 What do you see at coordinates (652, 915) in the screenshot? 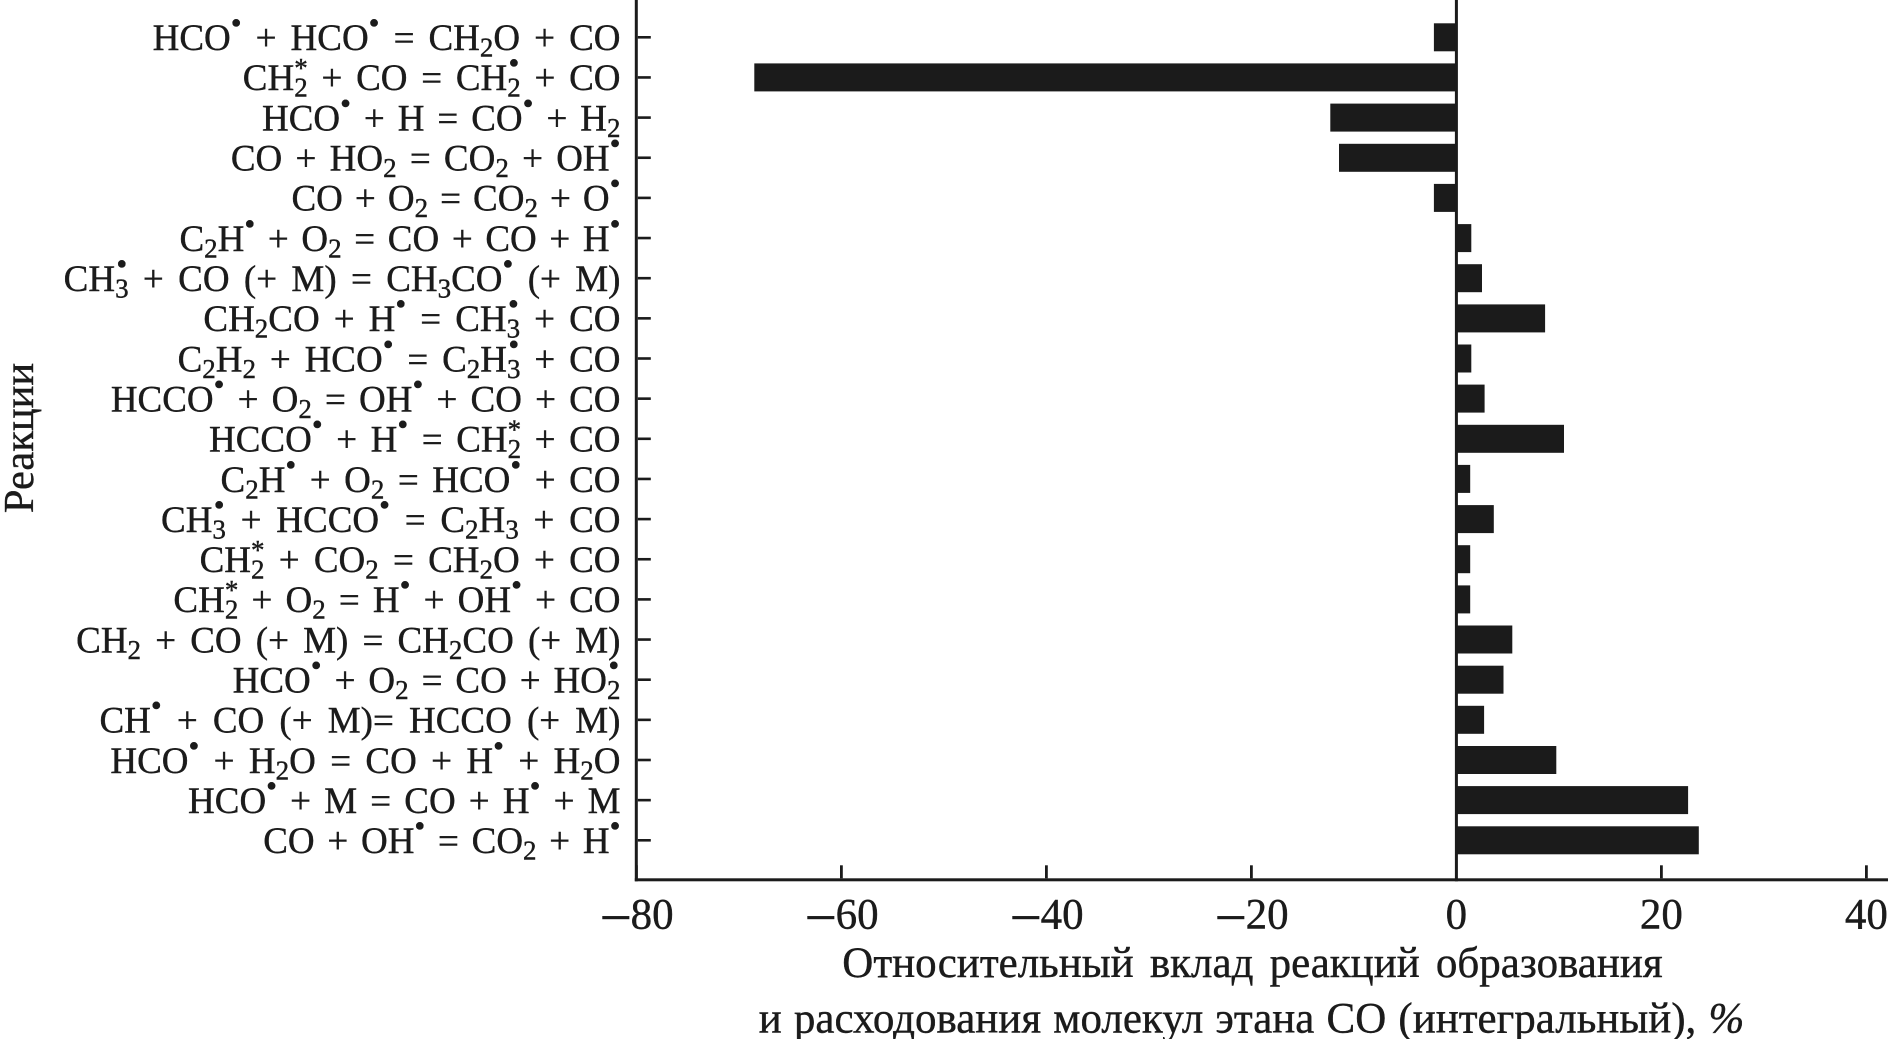
I see `svg-text: 80` at bounding box center [652, 915].